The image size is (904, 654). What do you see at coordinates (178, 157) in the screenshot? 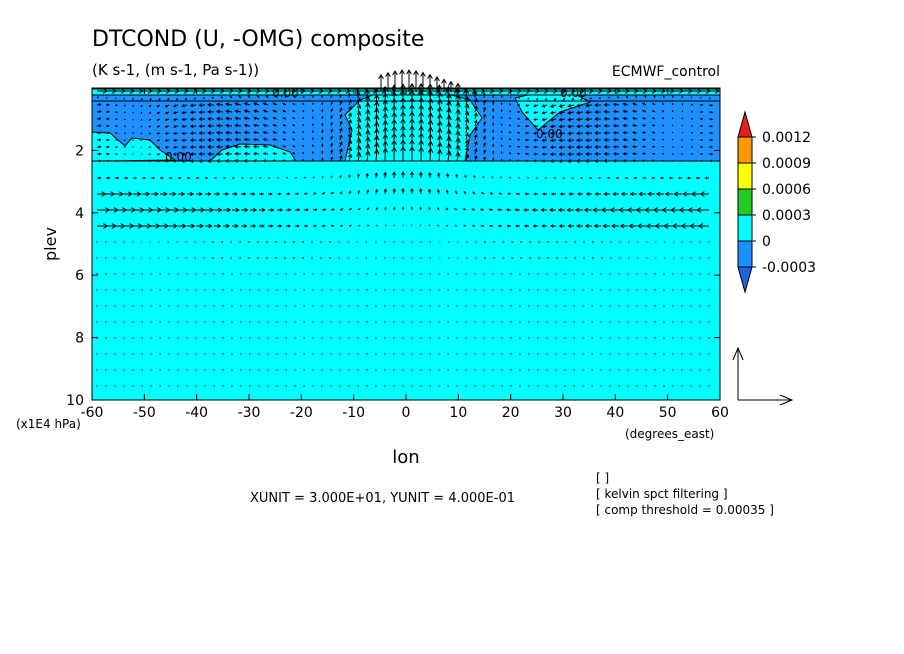
I see `contour-label: 0.00` at bounding box center [178, 157].